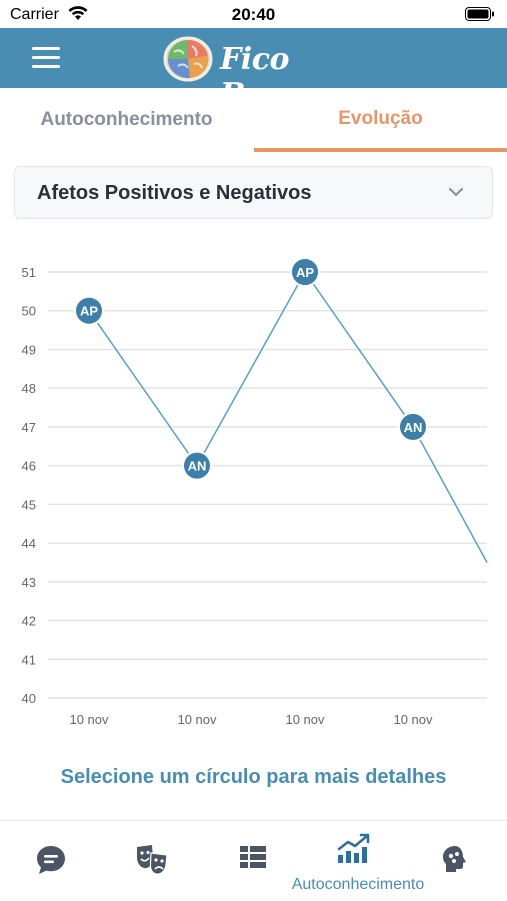 Image resolution: width=507 pixels, height=901 pixels. What do you see at coordinates (29, 659) in the screenshot?
I see `y-tick-label: 41` at bounding box center [29, 659].